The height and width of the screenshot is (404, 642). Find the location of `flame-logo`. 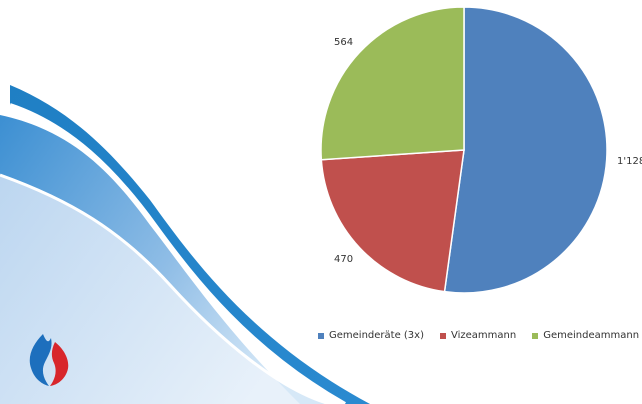

flame-logo is located at coordinates (49, 360).